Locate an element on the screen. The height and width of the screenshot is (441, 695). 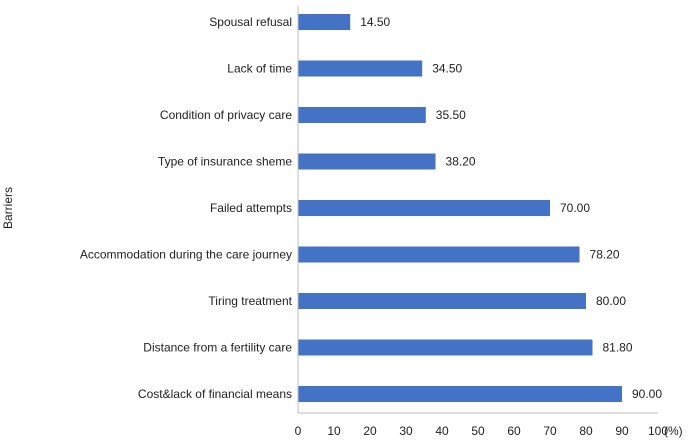
category-label: Failed attempts is located at coordinates (251, 208).